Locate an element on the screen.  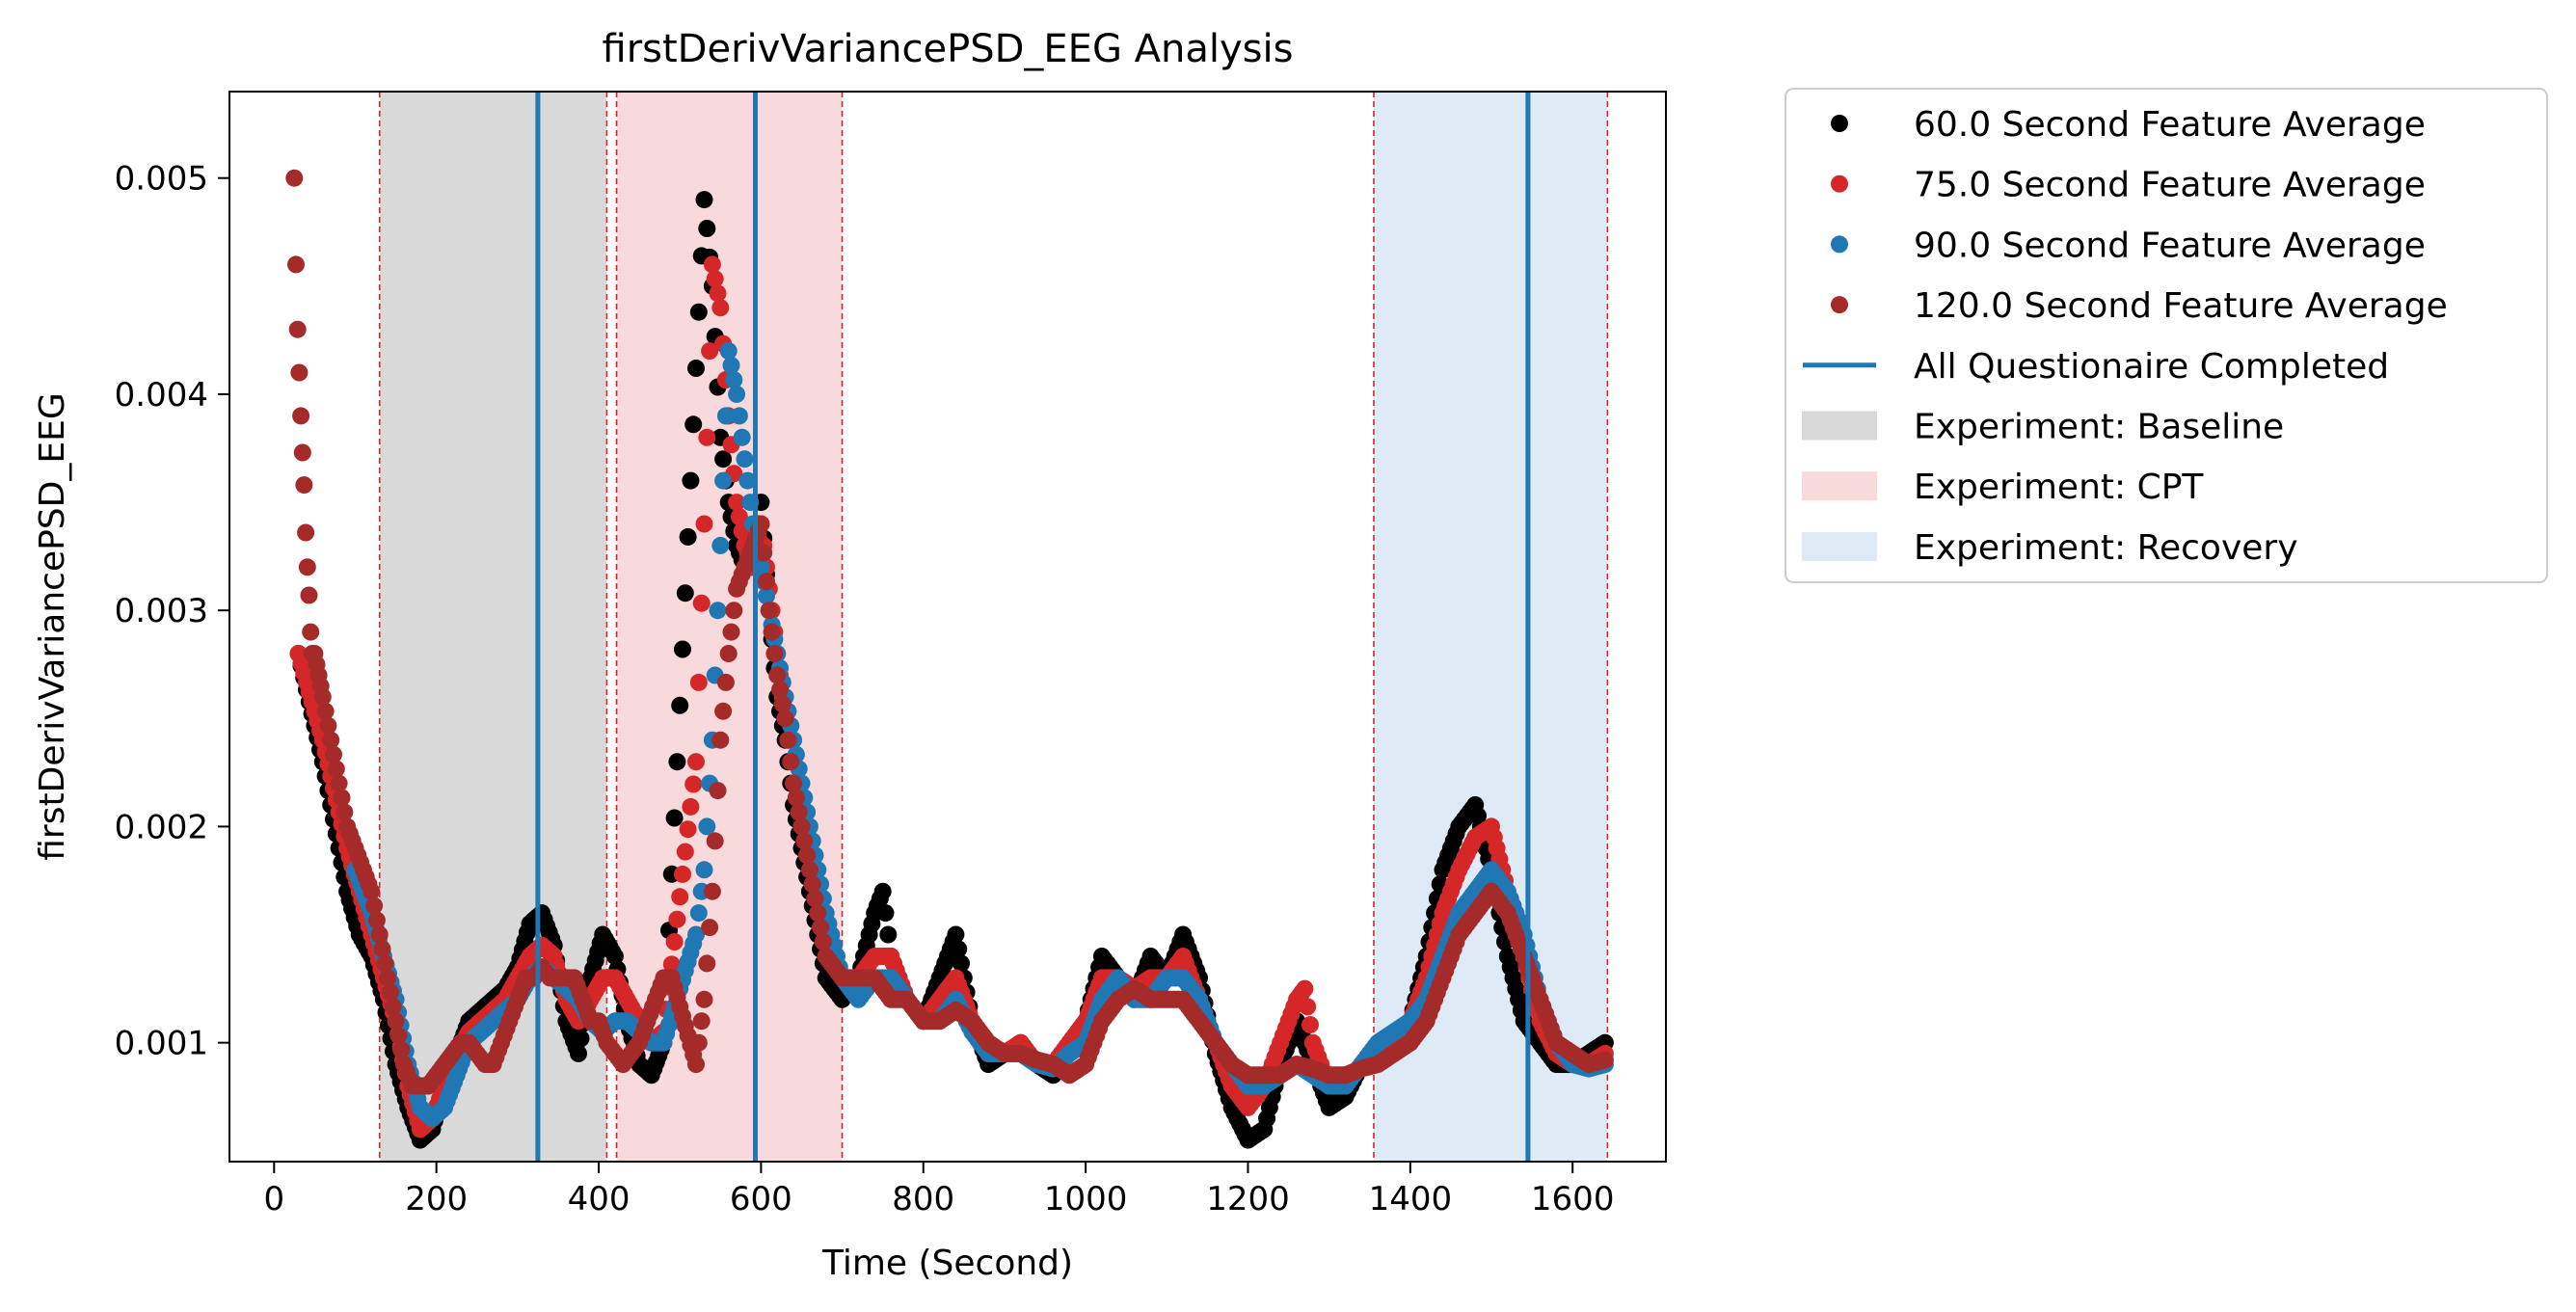
legend-frame is located at coordinates (2166, 335).